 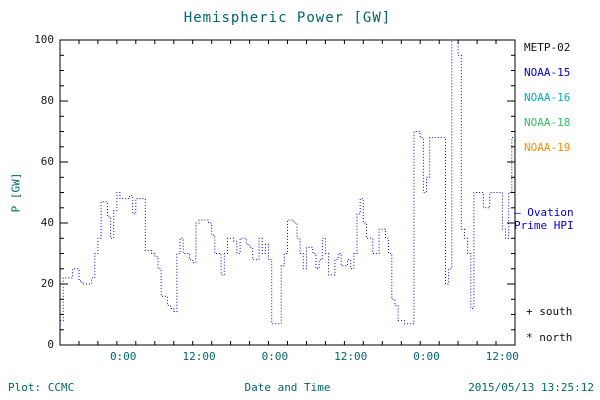 I want to click on x-tick-label: 12:00May13, so click(x=502, y=356).